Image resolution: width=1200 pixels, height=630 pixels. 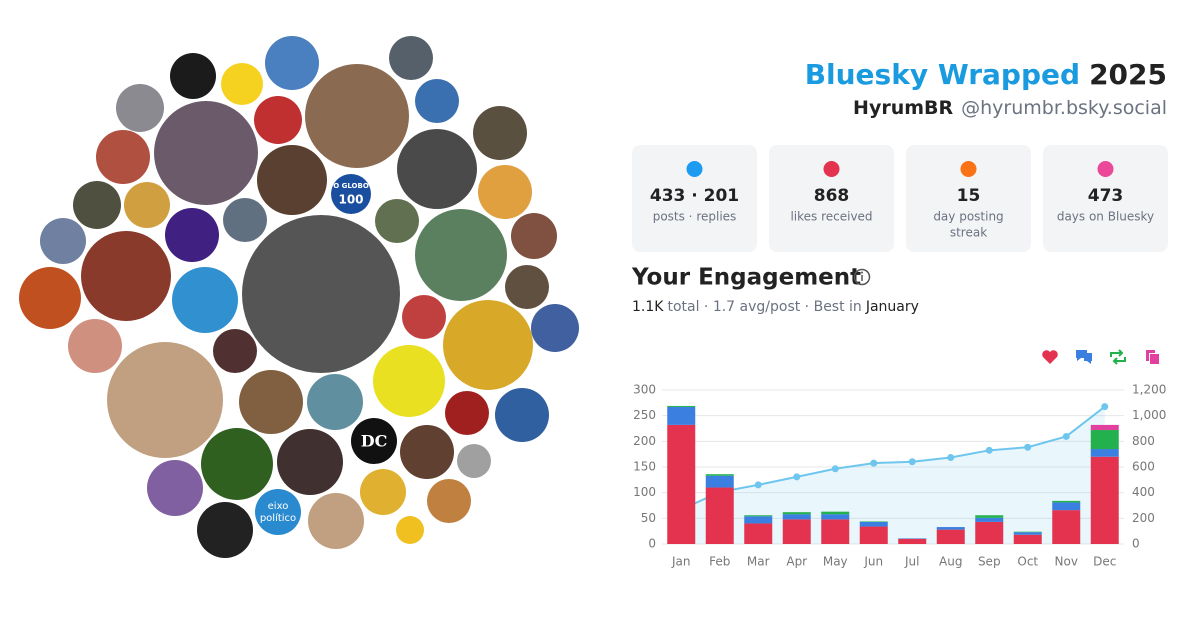 I want to click on y2-tick-label: 1,200, so click(x=1149, y=390).